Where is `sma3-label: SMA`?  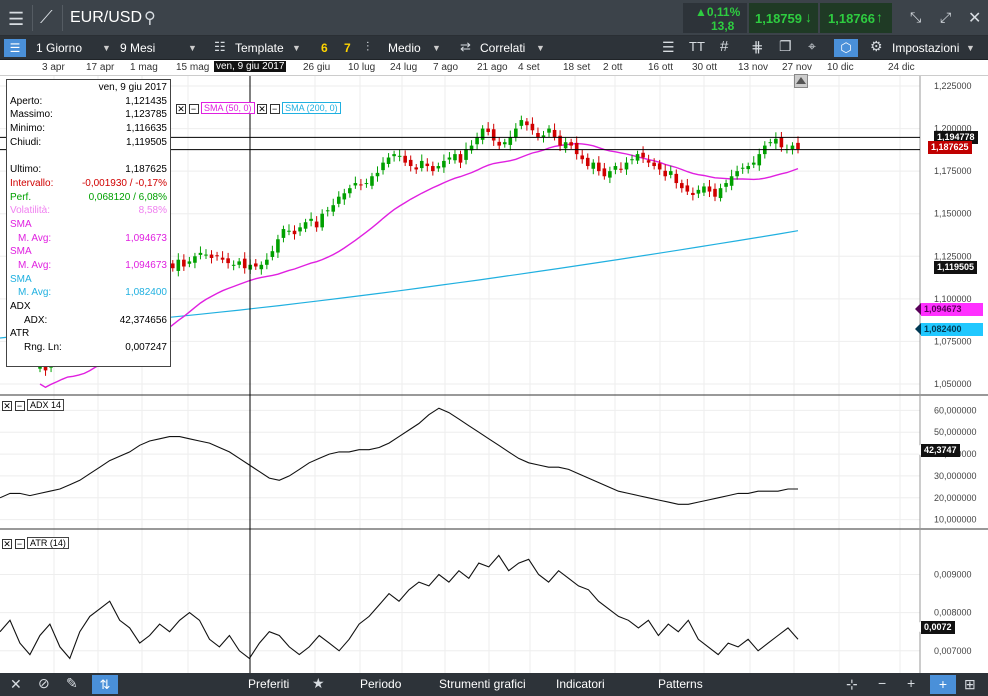 sma3-label: SMA is located at coordinates (21, 279).